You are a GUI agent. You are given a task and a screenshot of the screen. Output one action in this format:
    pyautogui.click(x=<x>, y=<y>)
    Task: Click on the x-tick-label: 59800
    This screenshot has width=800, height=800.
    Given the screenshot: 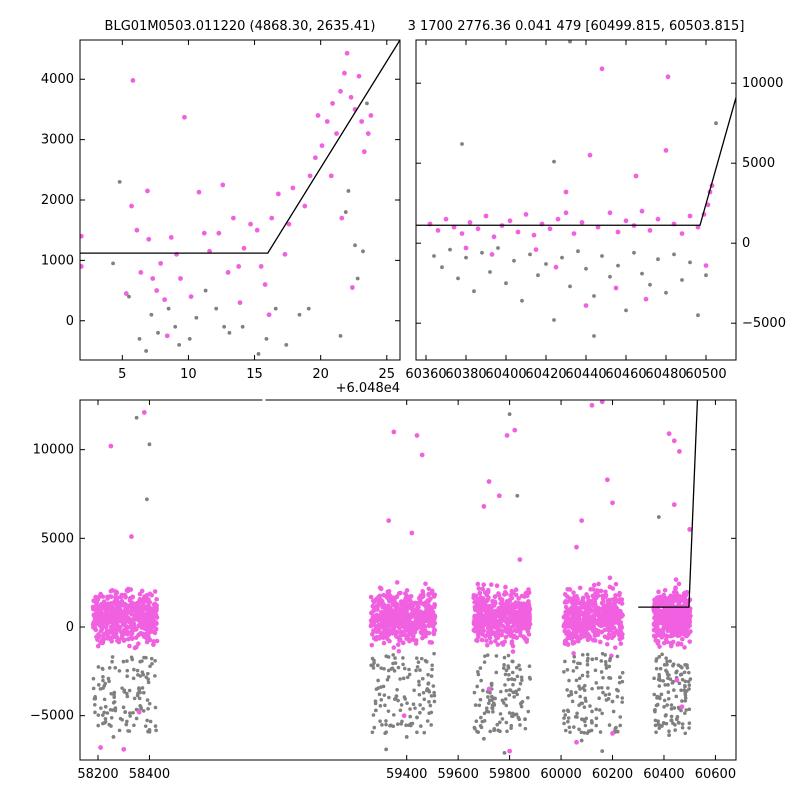 What is the action you would take?
    pyautogui.click(x=509, y=774)
    